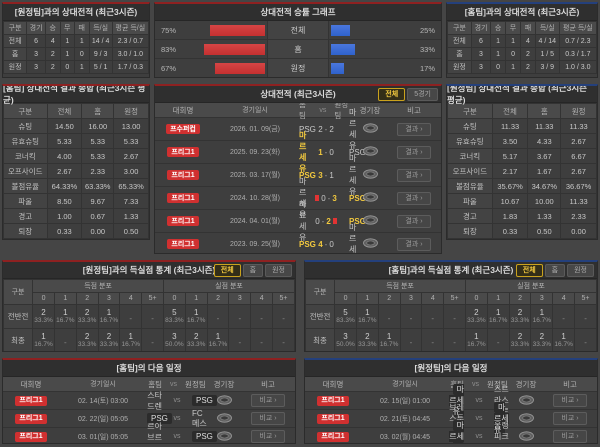 The image size is (600, 447). I want to click on column-header: 구분, so click(320, 292).